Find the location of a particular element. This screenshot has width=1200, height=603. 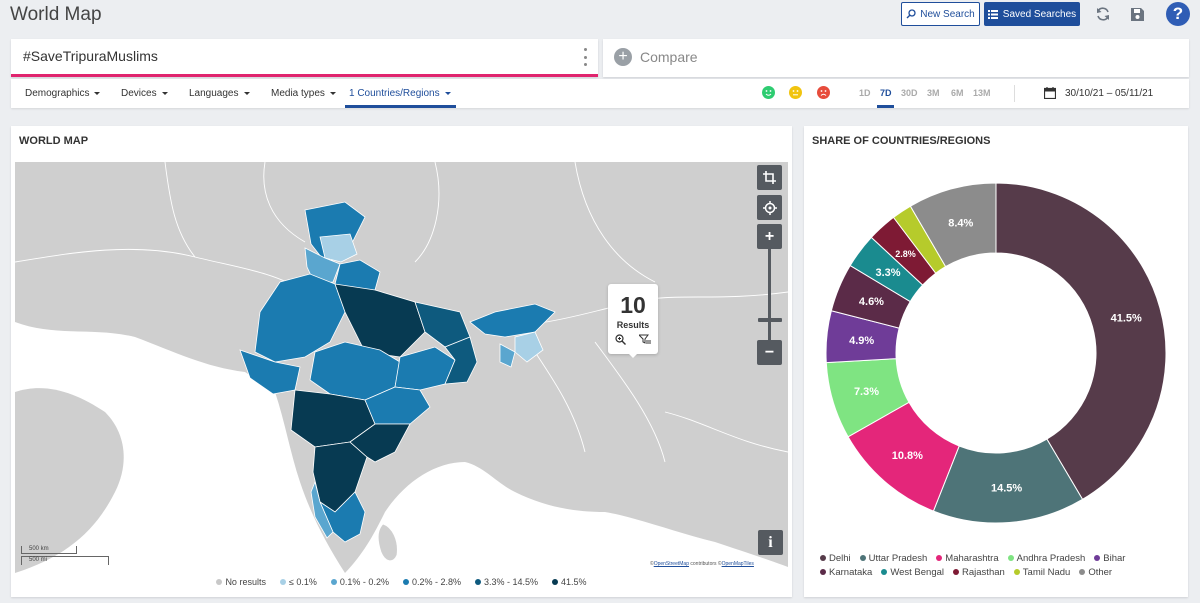

legend-item-west-bengal: West Bengal is located at coordinates (912, 572).